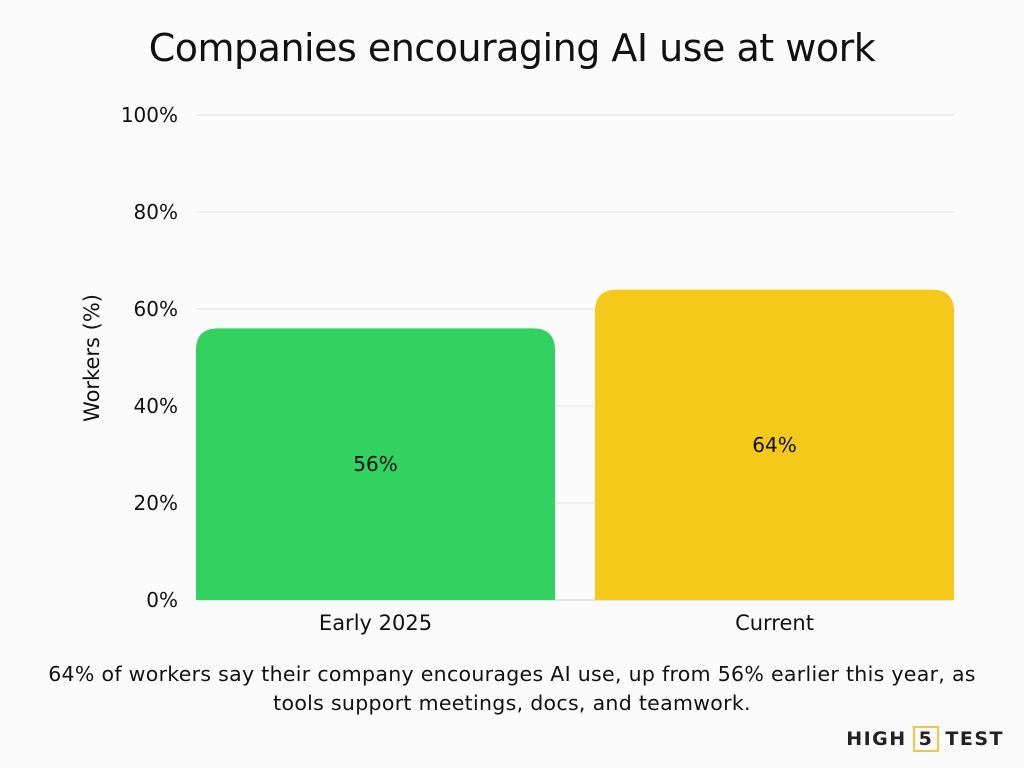 The height and width of the screenshot is (768, 1024). Describe the element at coordinates (156, 406) in the screenshot. I see `y-tick-label: 40%` at that location.